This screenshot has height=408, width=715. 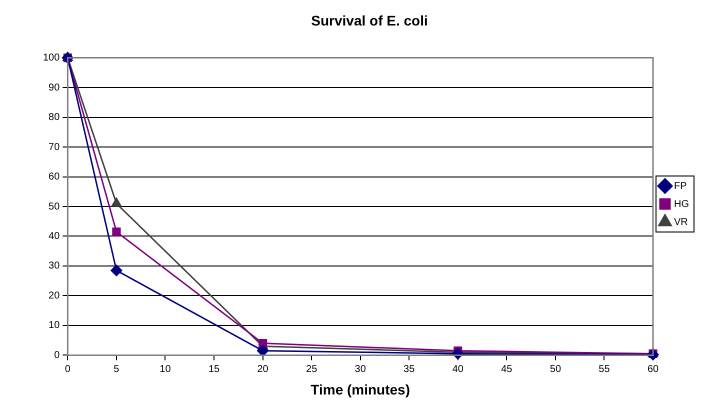 What do you see at coordinates (458, 369) in the screenshot?
I see `x-tick-label: 40` at bounding box center [458, 369].